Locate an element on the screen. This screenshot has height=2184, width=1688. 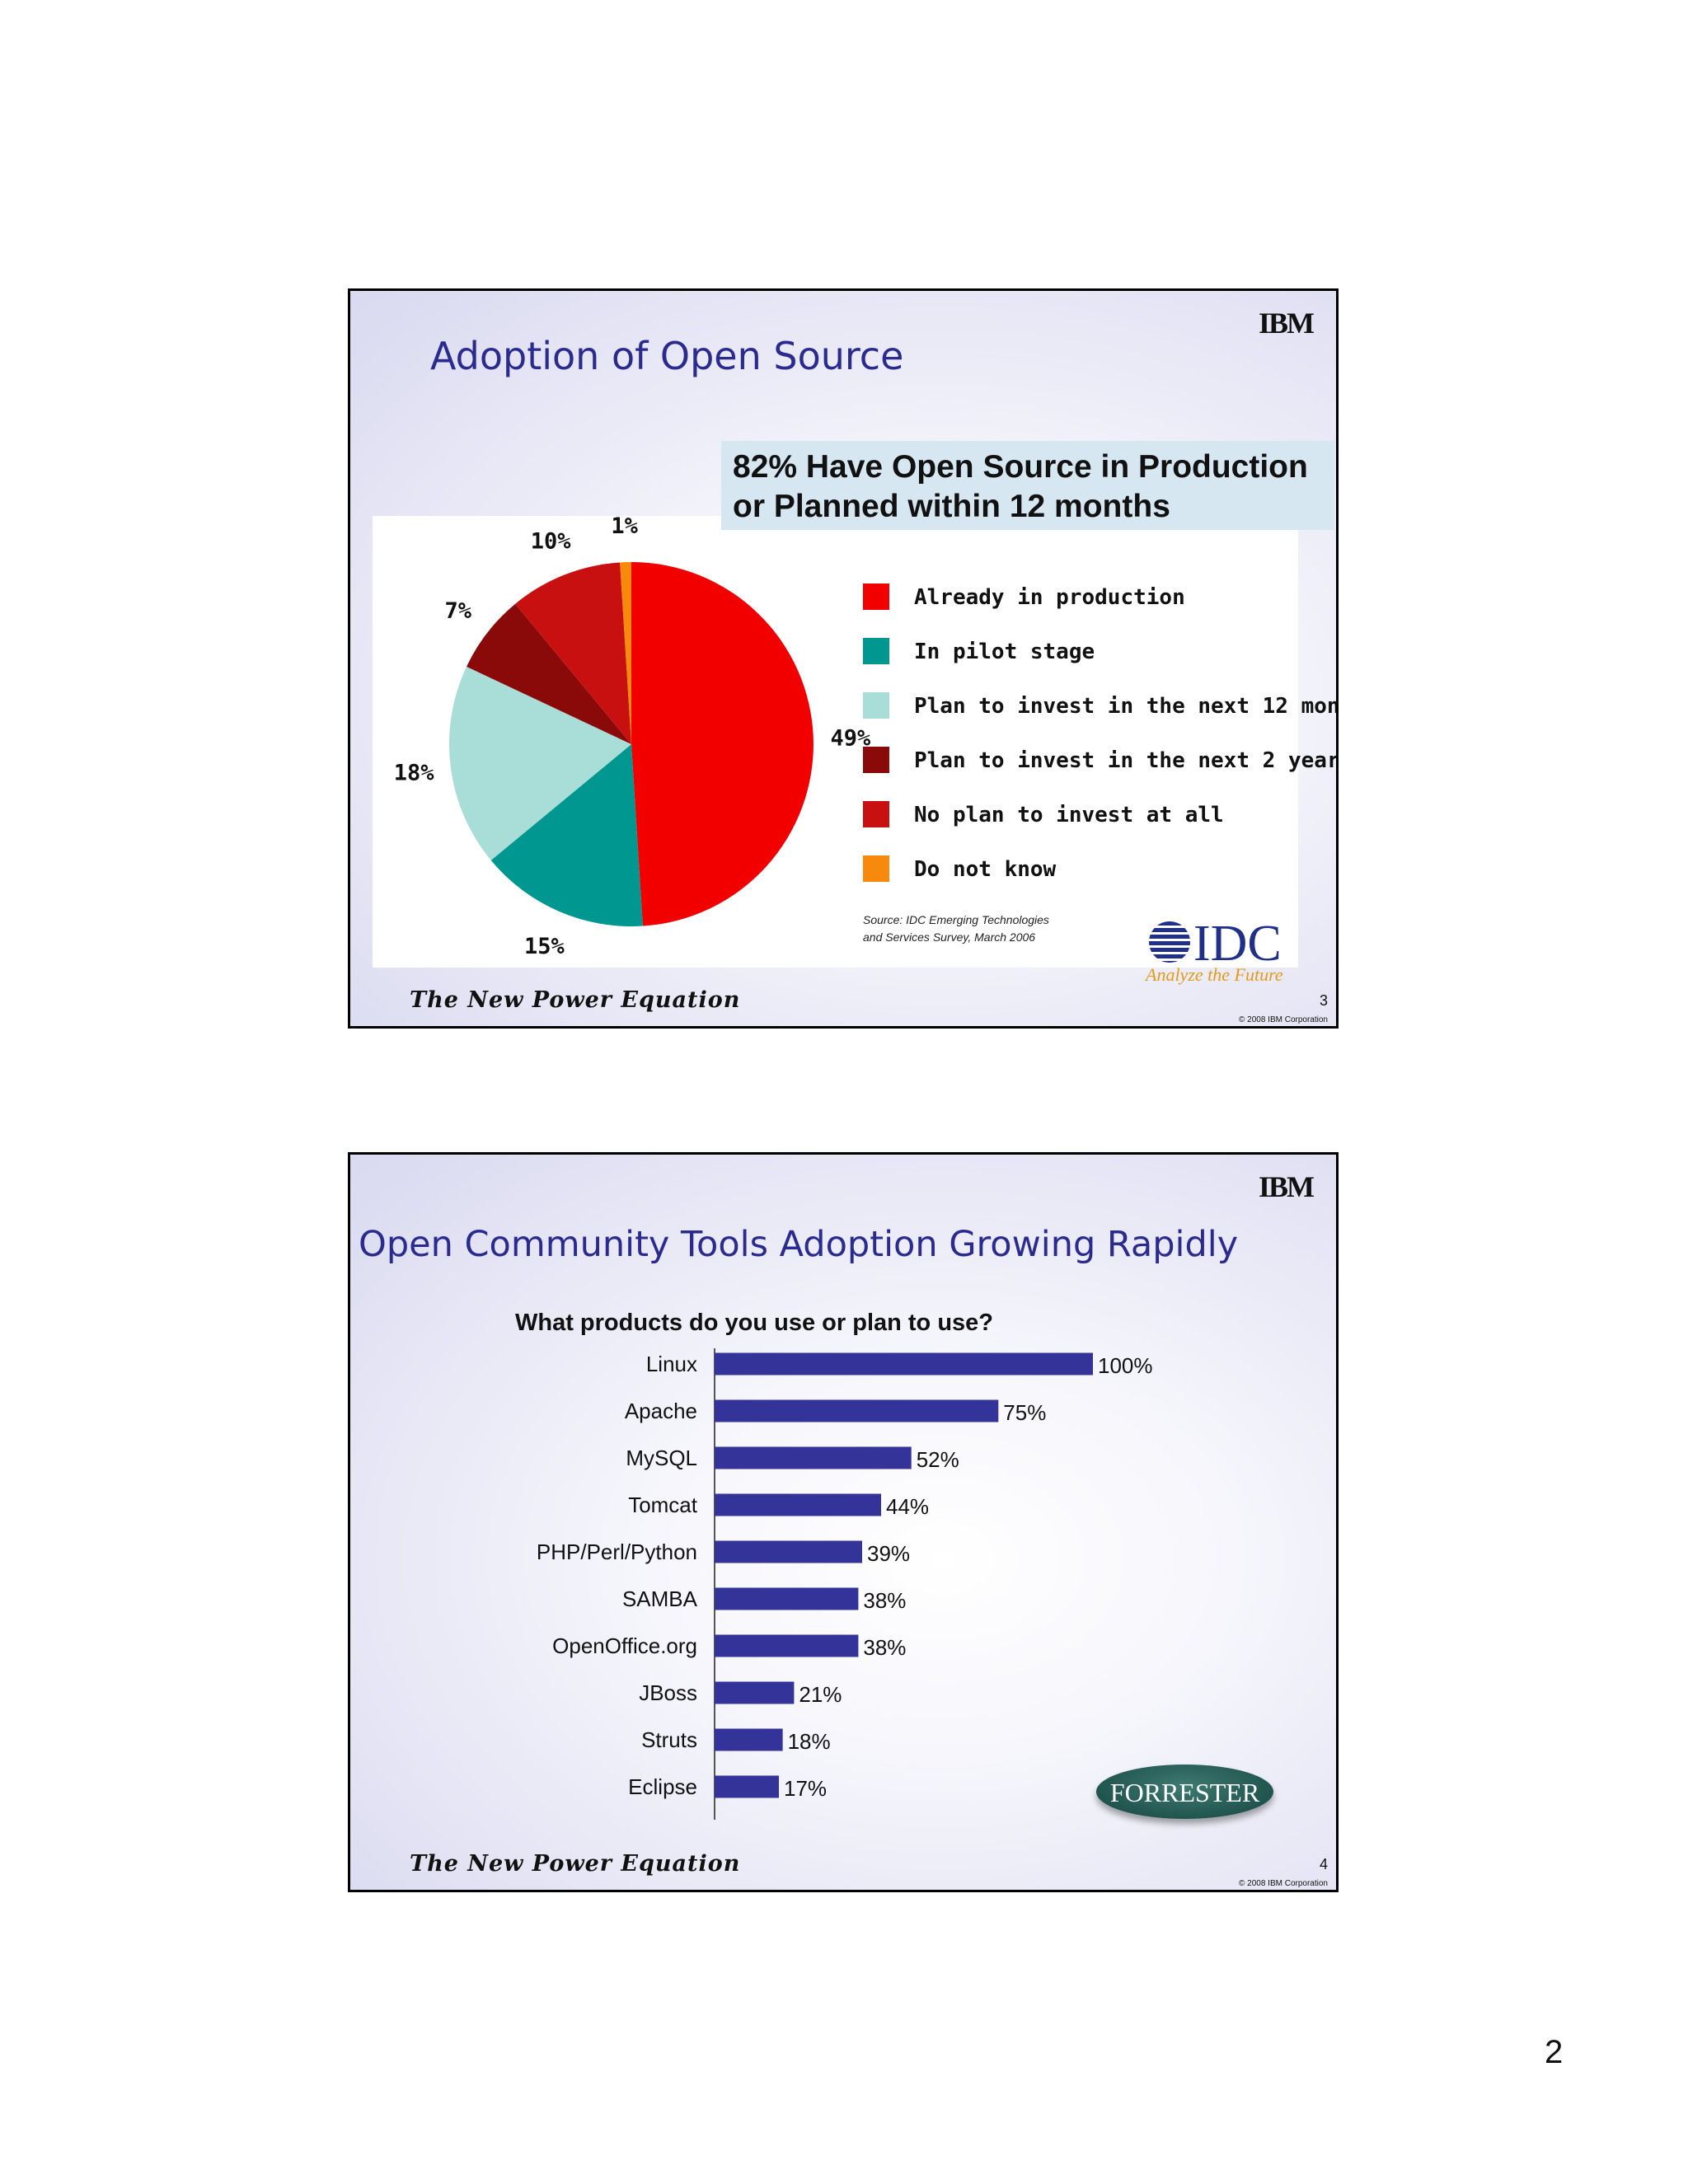
slide-title: Adoption of Open Source is located at coordinates (667, 356).